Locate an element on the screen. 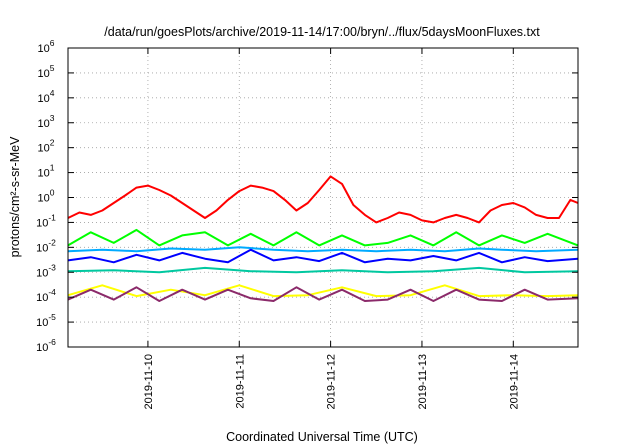 The height and width of the screenshot is (448, 640). y-tick-label: 10⁶ is located at coordinates (46, 46).